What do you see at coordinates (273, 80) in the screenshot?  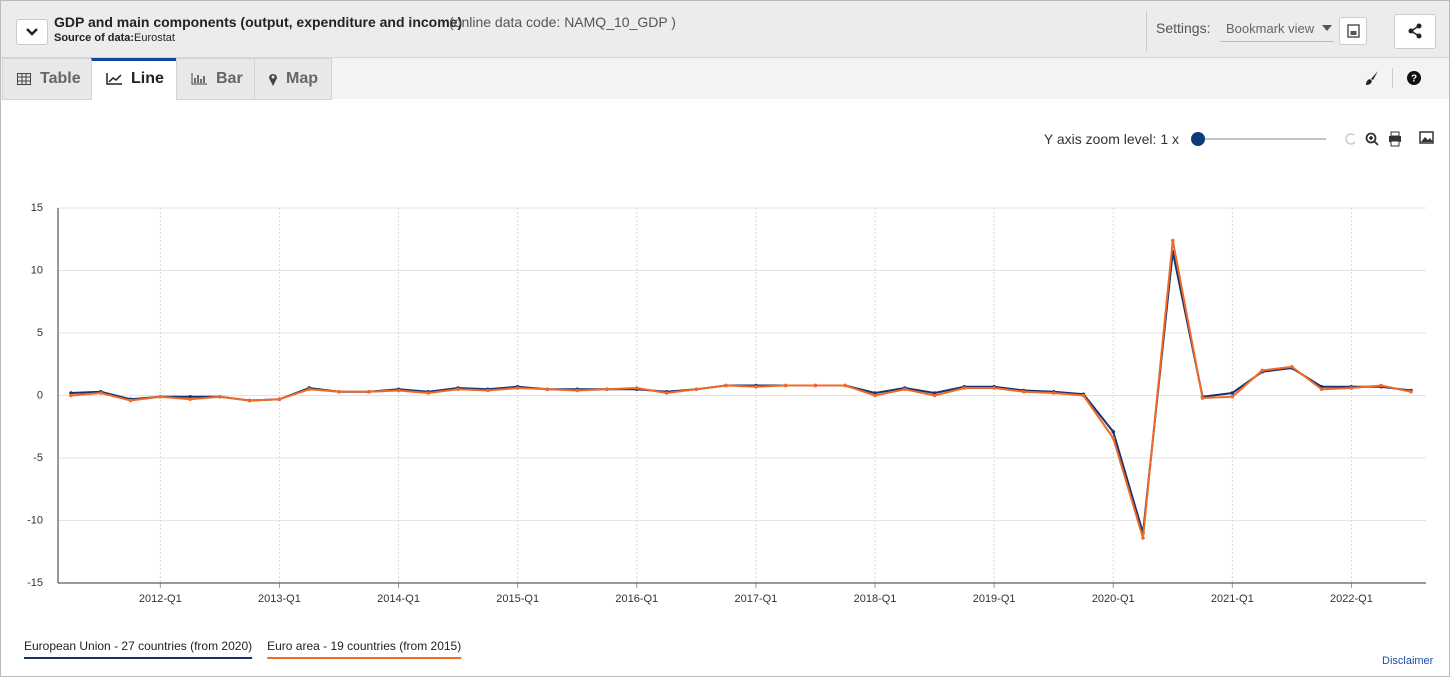 I see `map-icon` at bounding box center [273, 80].